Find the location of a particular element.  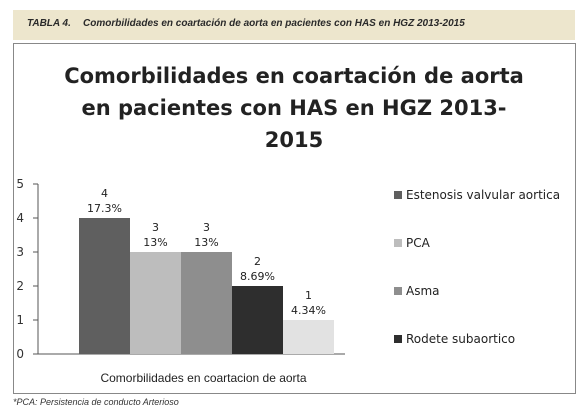

data-label-percent: 8.69% is located at coordinates (257, 276).